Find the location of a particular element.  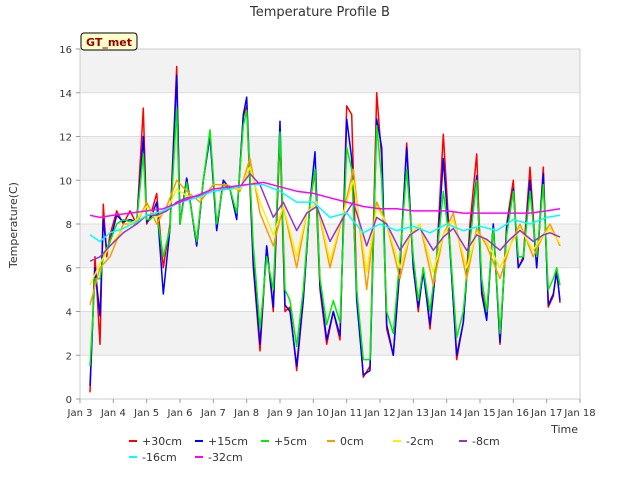

series-line-32cm is located at coordinates (325, 200).